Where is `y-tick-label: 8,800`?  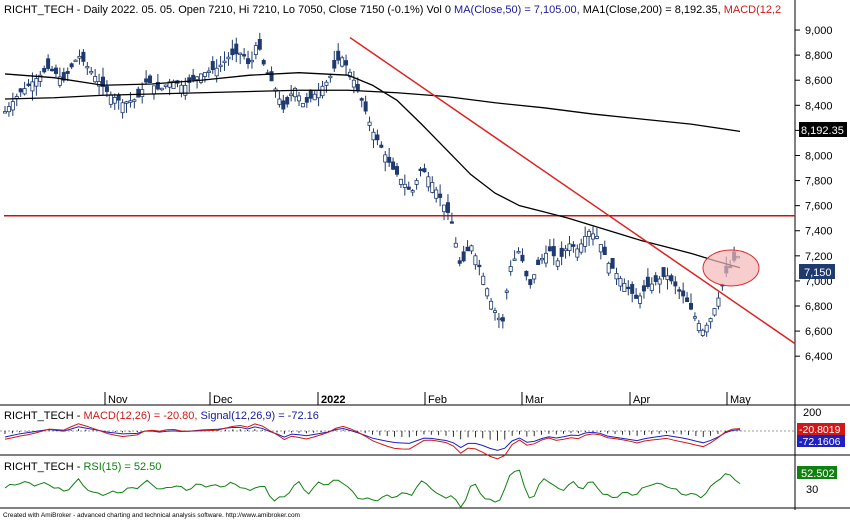 y-tick-label: 8,800 is located at coordinates (819, 56).